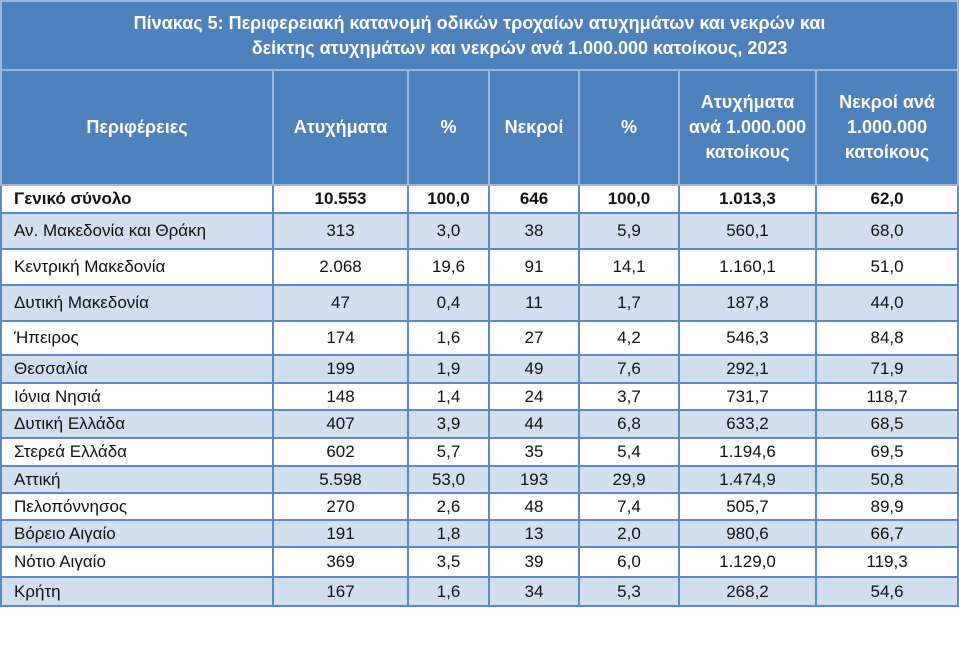 The height and width of the screenshot is (661, 959). What do you see at coordinates (886, 591) in the screenshot?
I see `cell: 54,6` at bounding box center [886, 591].